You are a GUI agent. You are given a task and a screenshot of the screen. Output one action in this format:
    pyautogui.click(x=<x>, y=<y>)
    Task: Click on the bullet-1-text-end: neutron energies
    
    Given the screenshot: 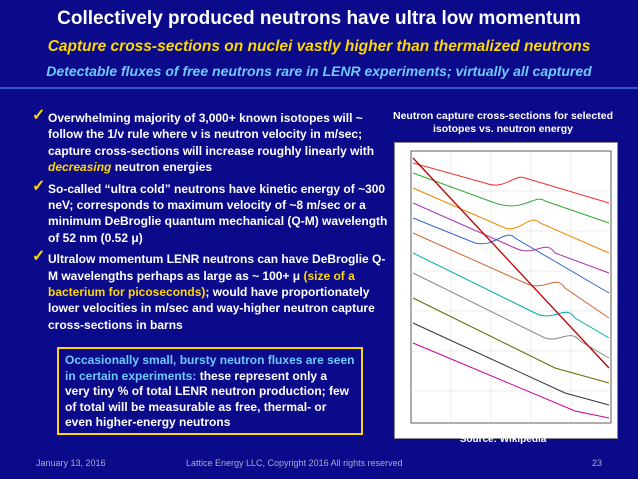 What is the action you would take?
    pyautogui.click(x=162, y=167)
    